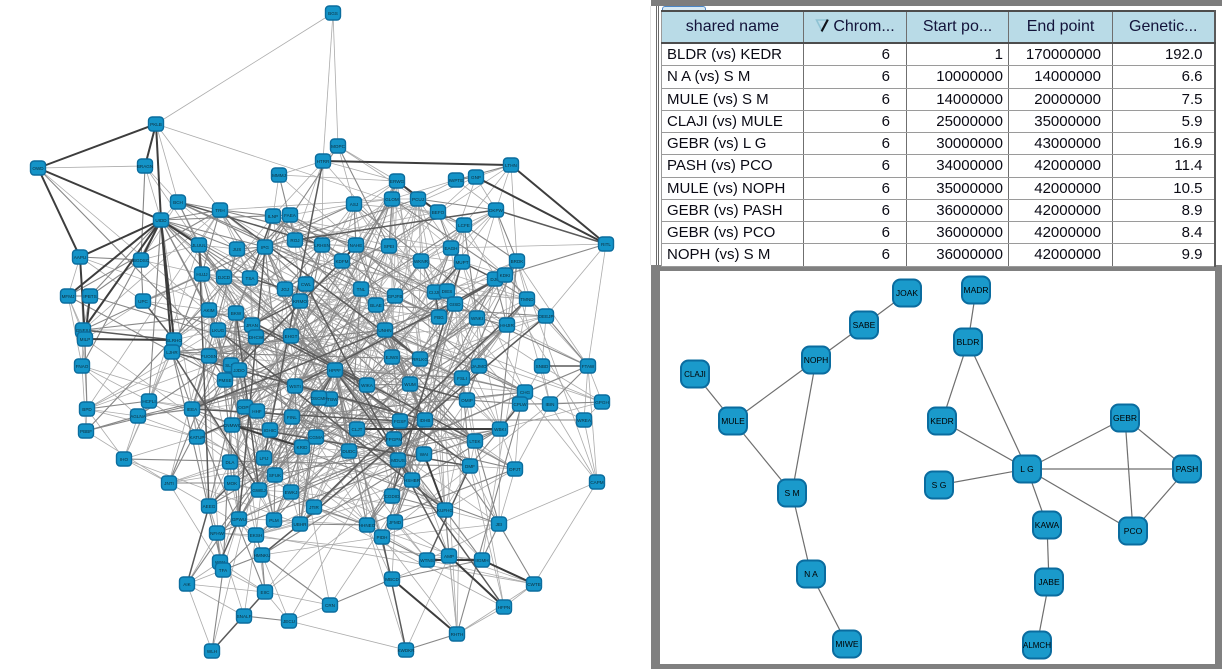 Image resolution: width=1222 pixels, height=669 pixels. What do you see at coordinates (456, 180) in the screenshot?
I see `svg-text: IWPTE` at bounding box center [456, 180].